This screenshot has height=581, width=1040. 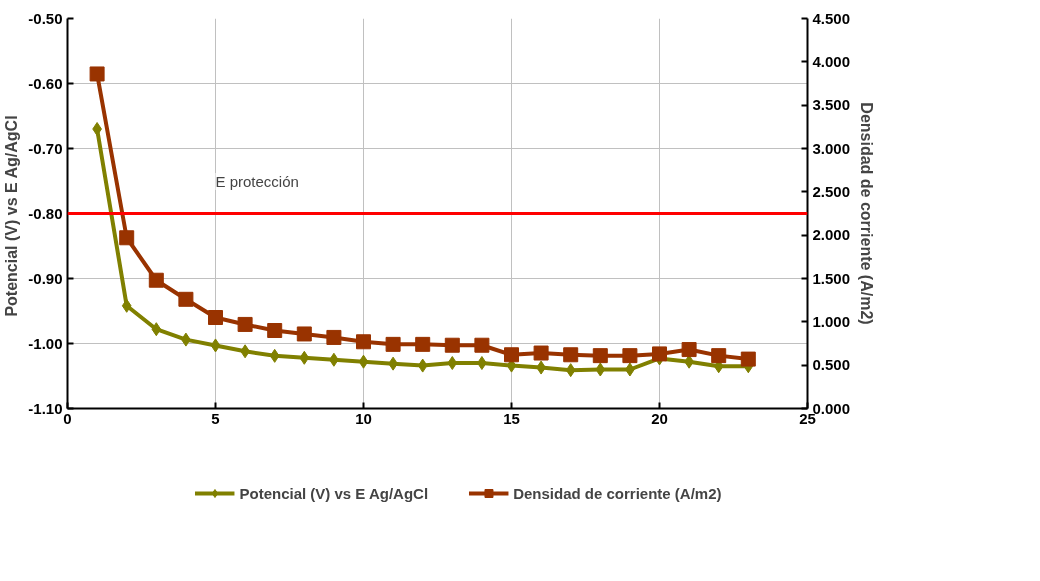 I want to click on y-tick-label: -1.10, so click(x=45, y=408).